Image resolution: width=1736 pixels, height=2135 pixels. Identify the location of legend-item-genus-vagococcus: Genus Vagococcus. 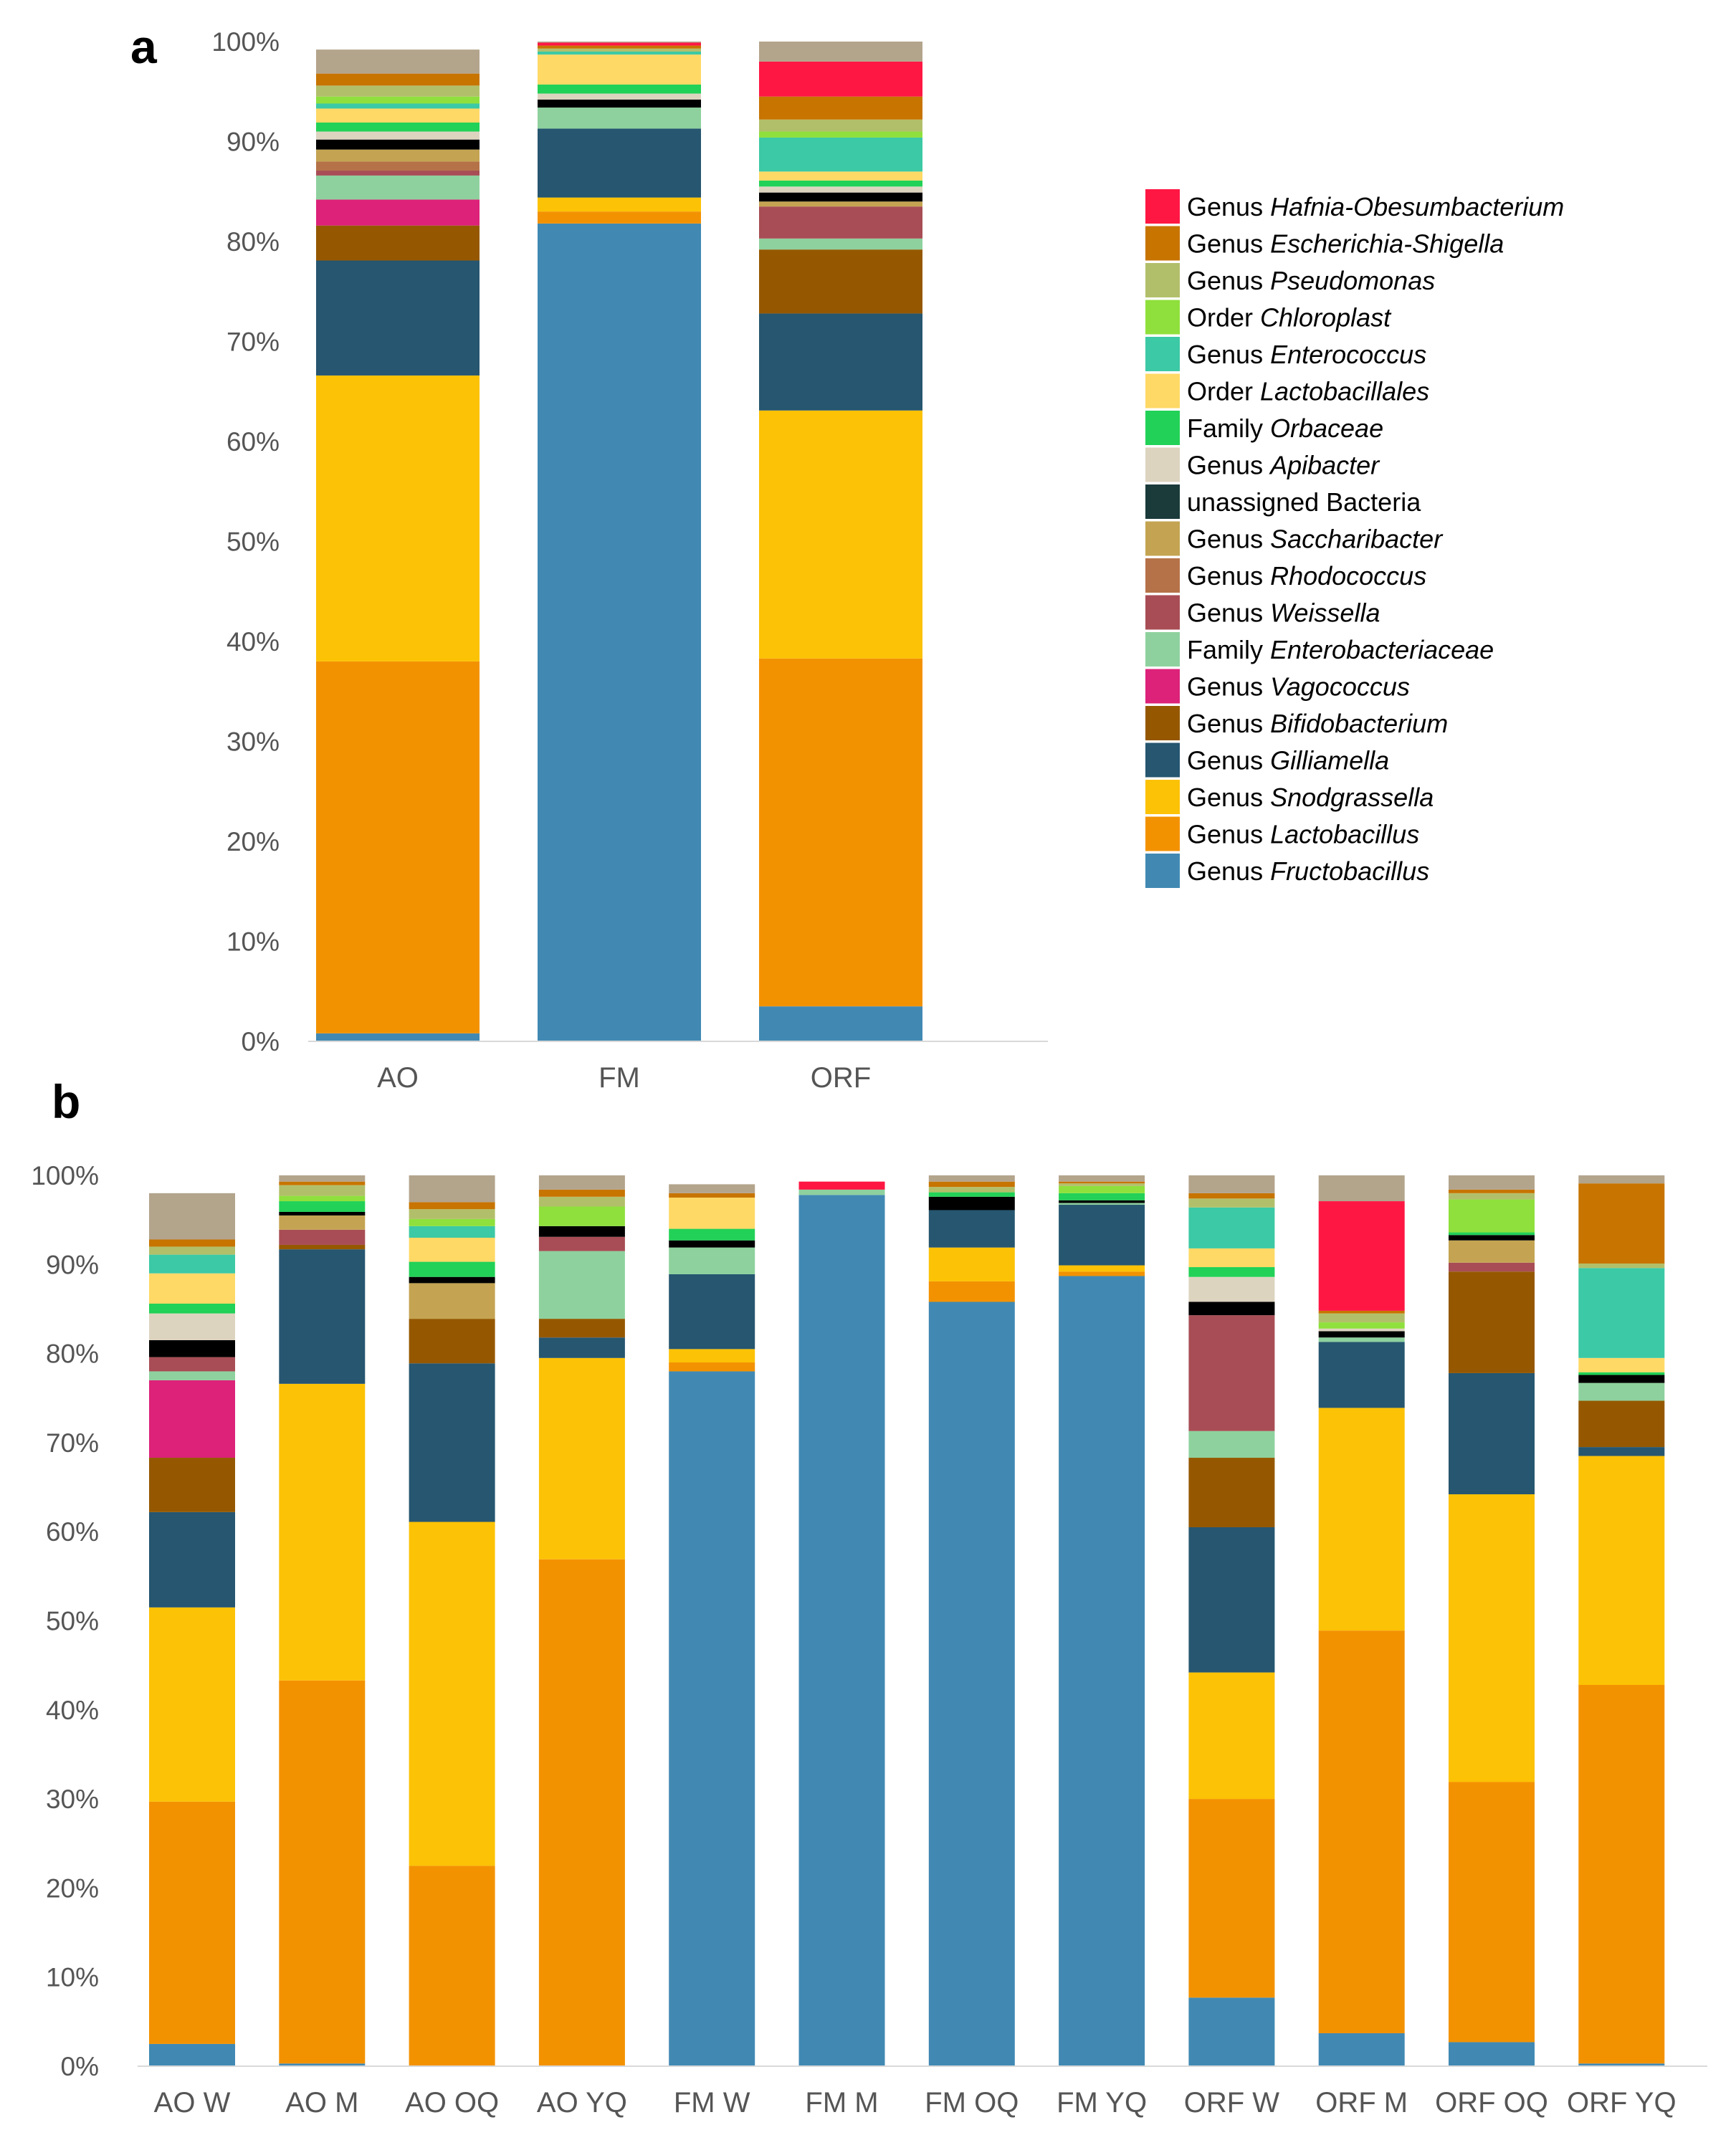
(1277, 686).